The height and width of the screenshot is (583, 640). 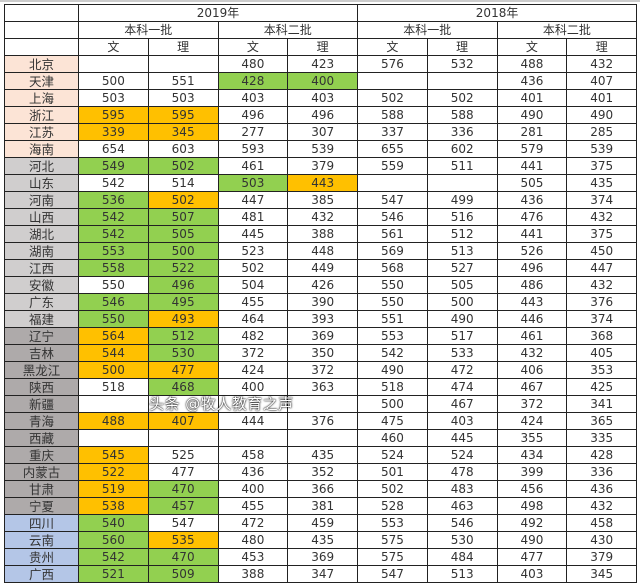 What do you see at coordinates (41, 336) in the screenshot?
I see `province-cell: 辽宁` at bounding box center [41, 336].